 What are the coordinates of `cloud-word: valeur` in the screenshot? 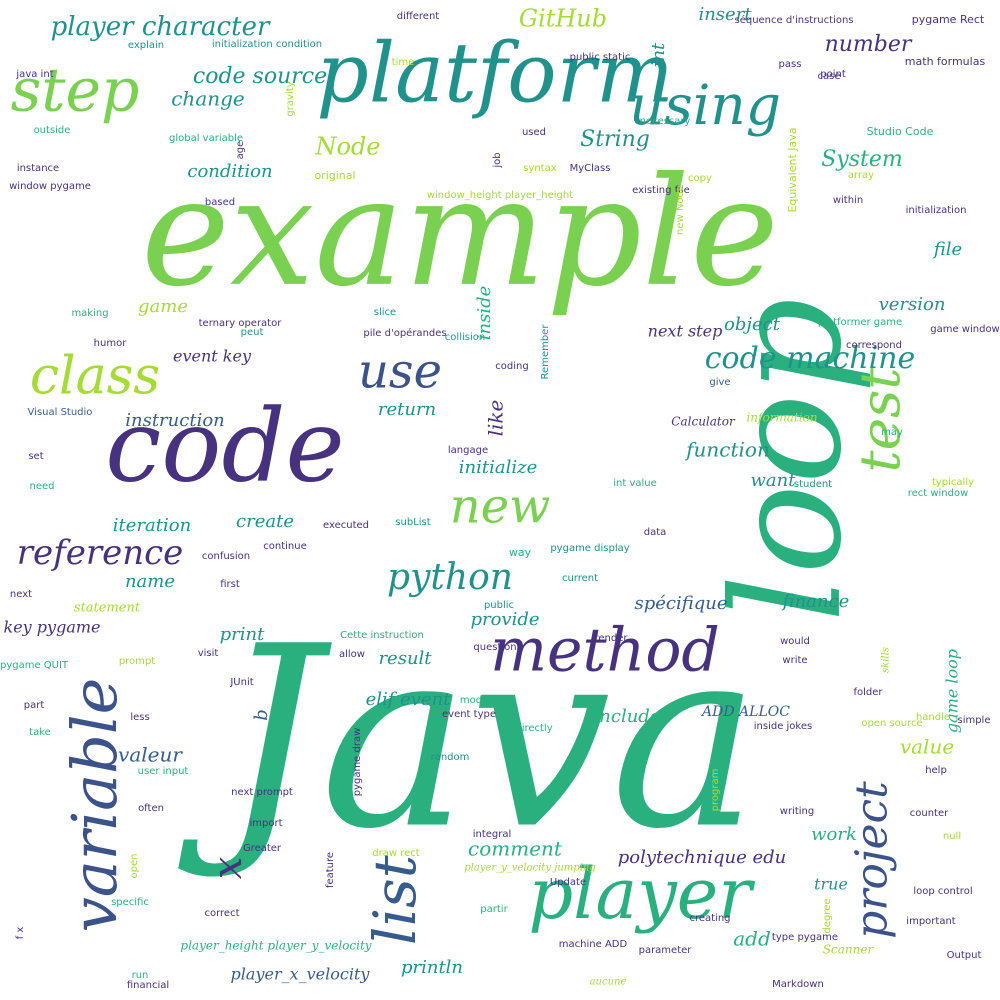 It's located at (150, 755).